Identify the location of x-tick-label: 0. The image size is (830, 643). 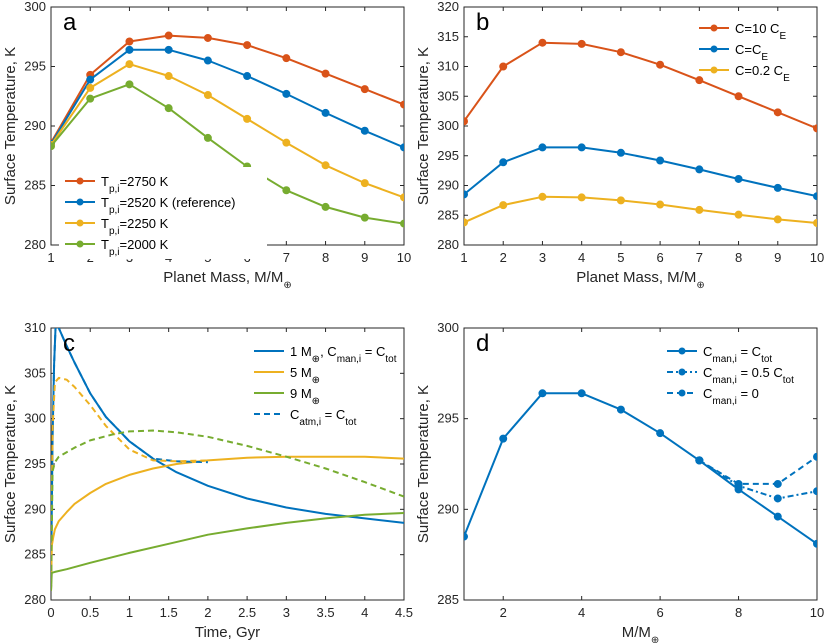
(50, 612).